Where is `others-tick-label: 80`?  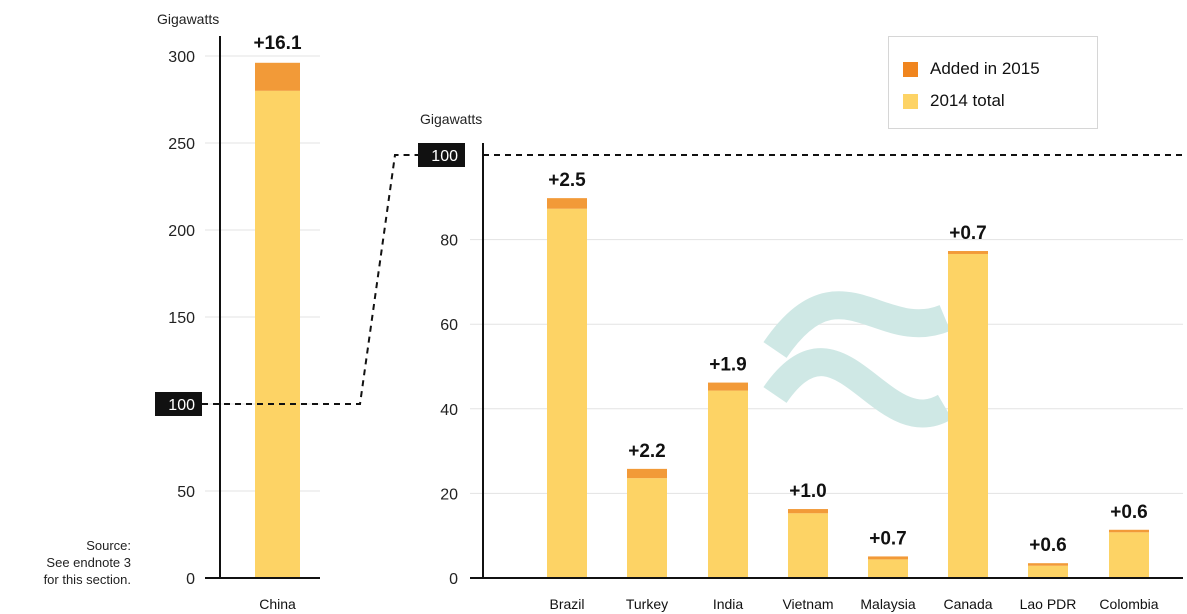
others-tick-label: 80 is located at coordinates (449, 241).